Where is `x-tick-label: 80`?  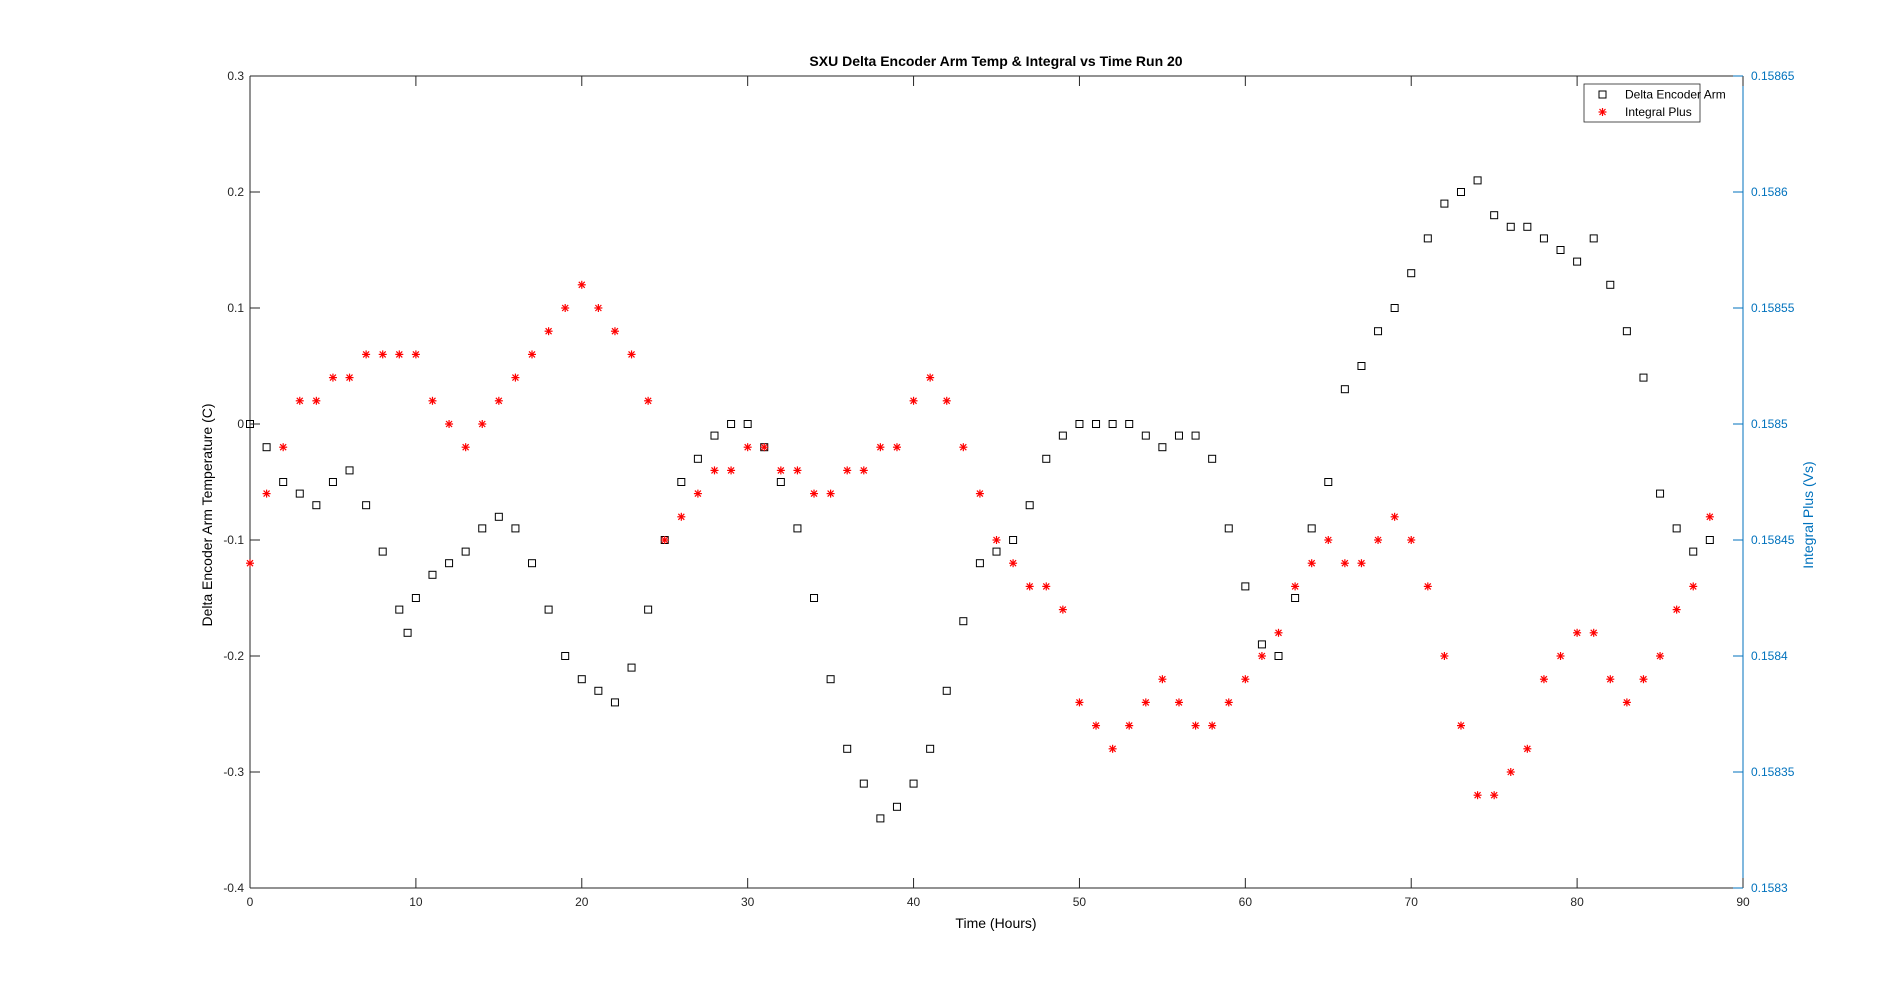 x-tick-label: 80 is located at coordinates (1577, 902).